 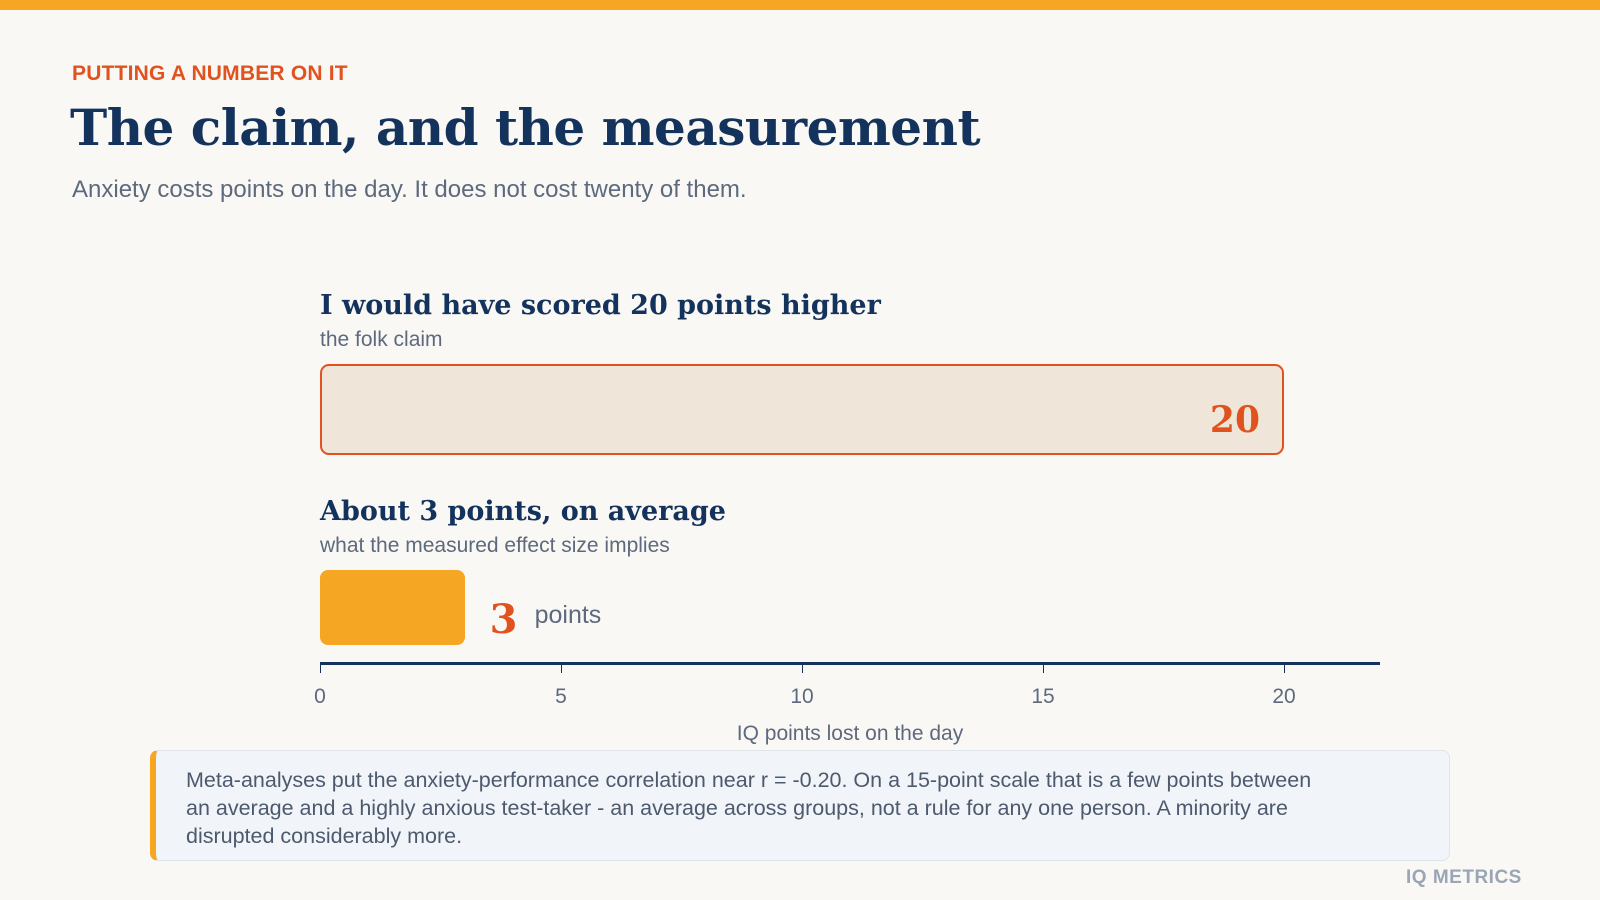 What do you see at coordinates (802, 696) in the screenshot?
I see `x-axis-tick-label: 10` at bounding box center [802, 696].